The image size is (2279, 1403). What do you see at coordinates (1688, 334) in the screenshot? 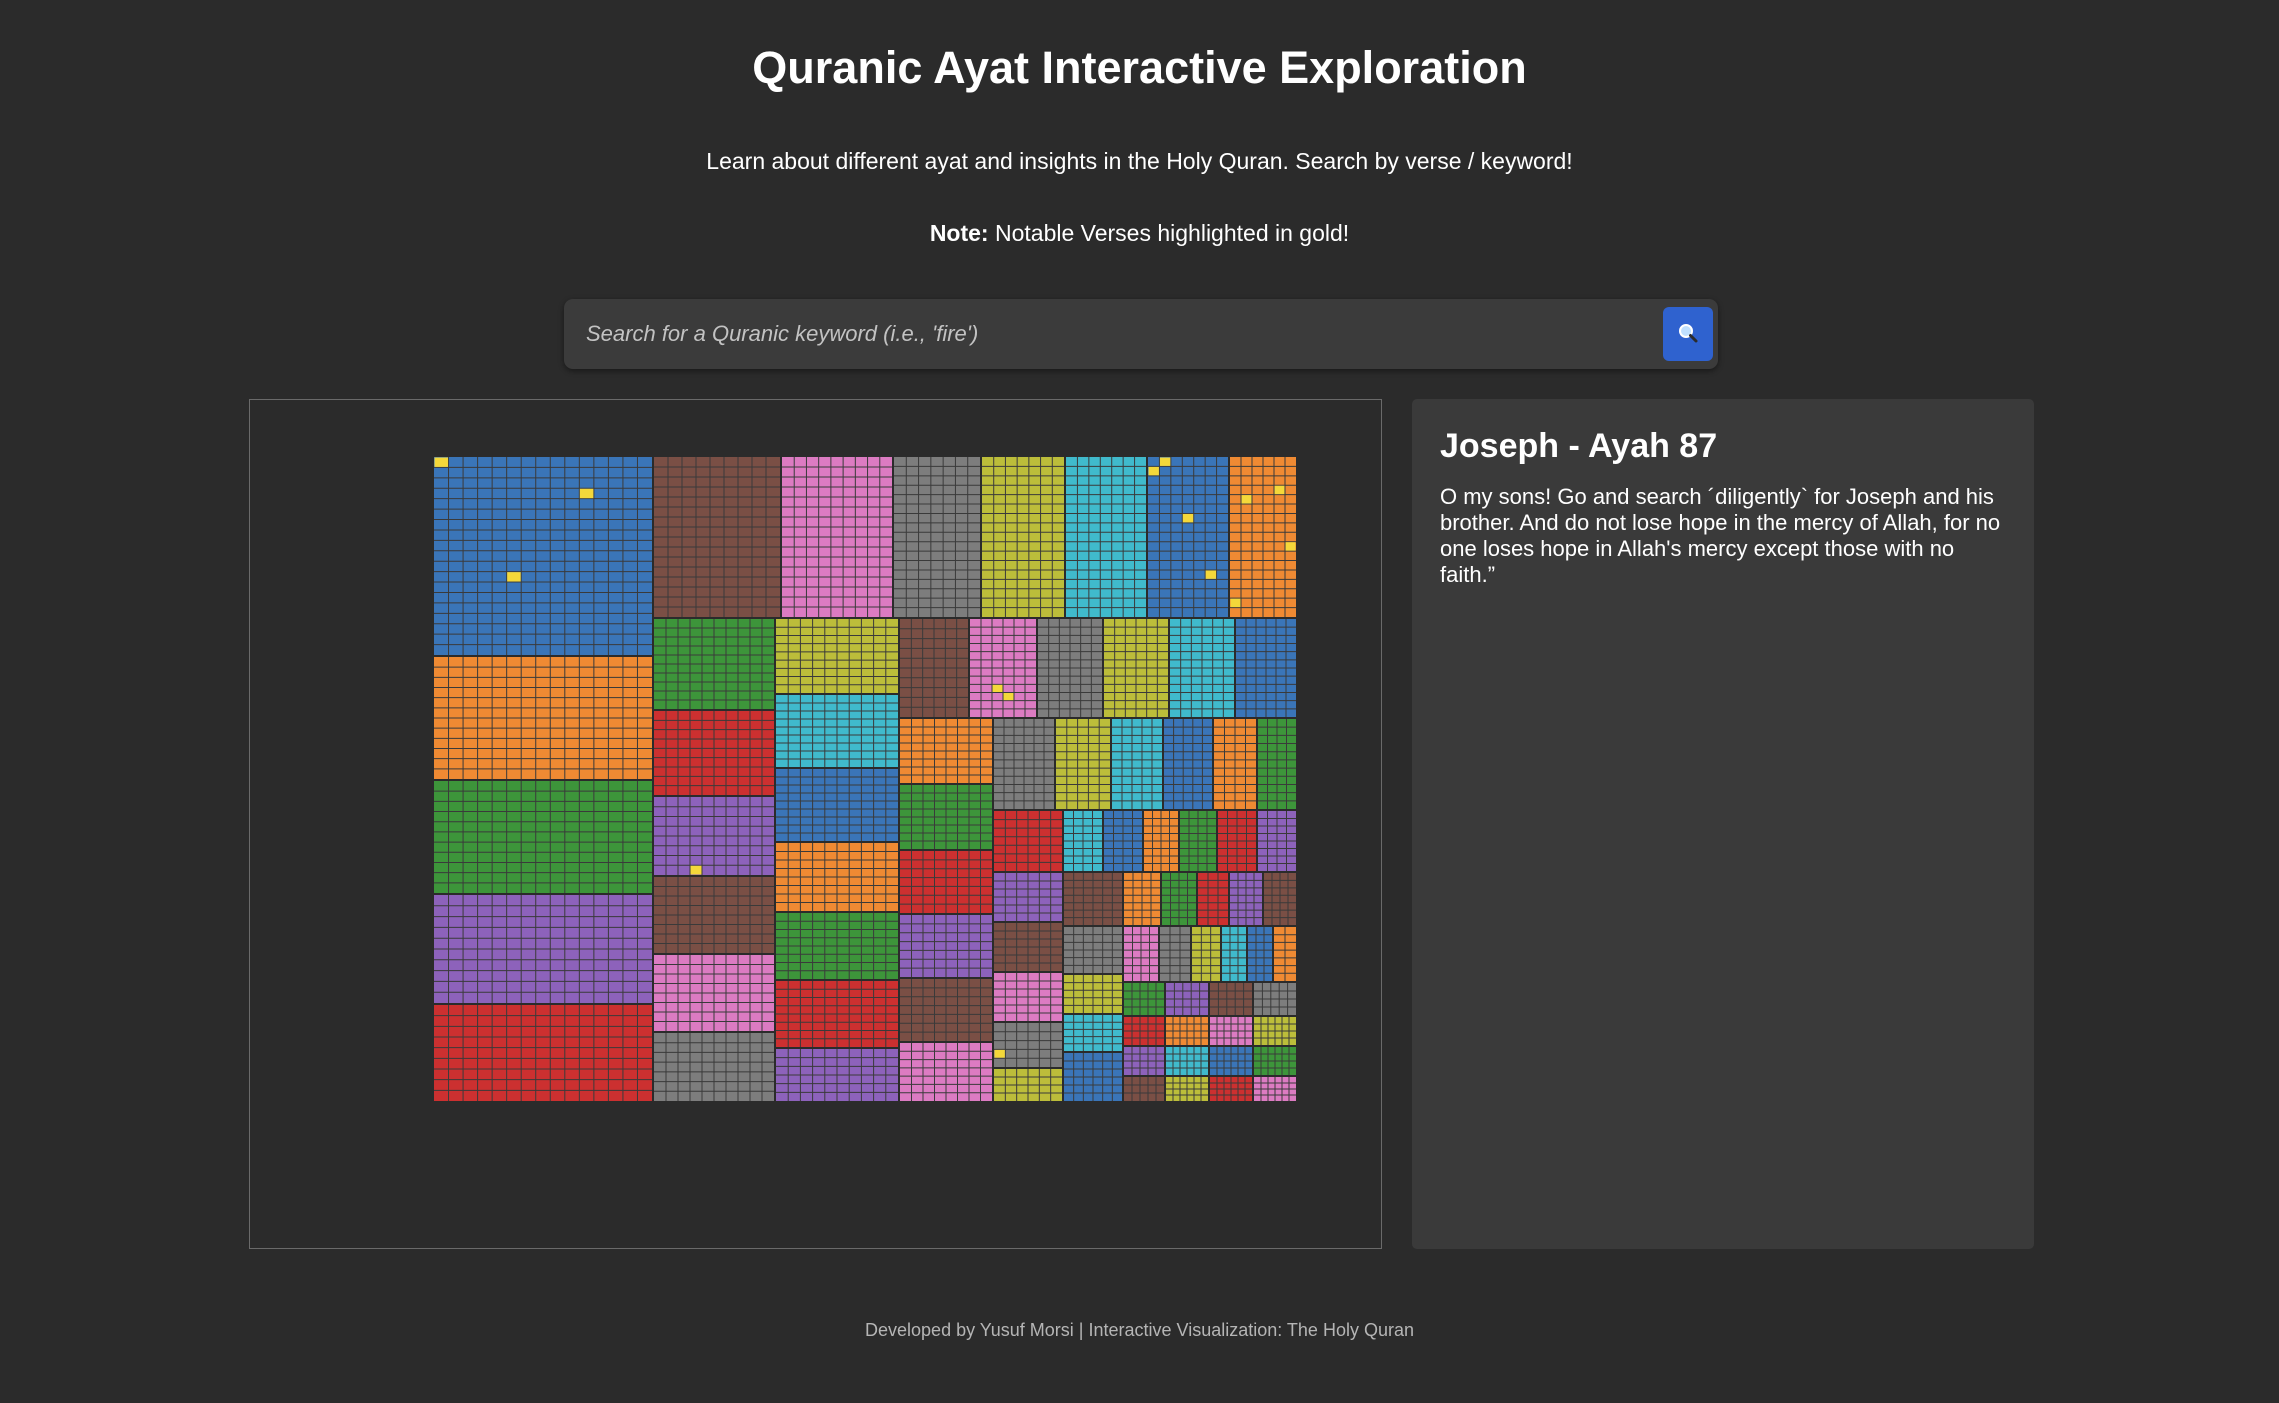
I see `search-button` at bounding box center [1688, 334].